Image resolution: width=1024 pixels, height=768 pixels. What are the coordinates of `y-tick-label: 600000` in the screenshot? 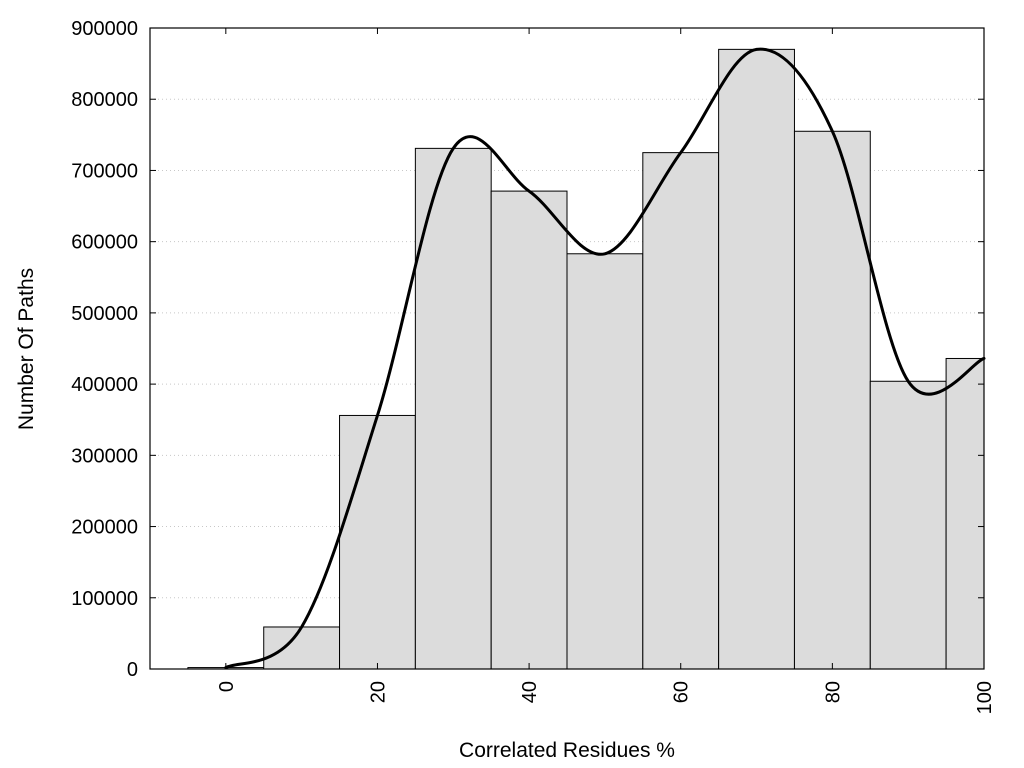 It's located at (104, 243).